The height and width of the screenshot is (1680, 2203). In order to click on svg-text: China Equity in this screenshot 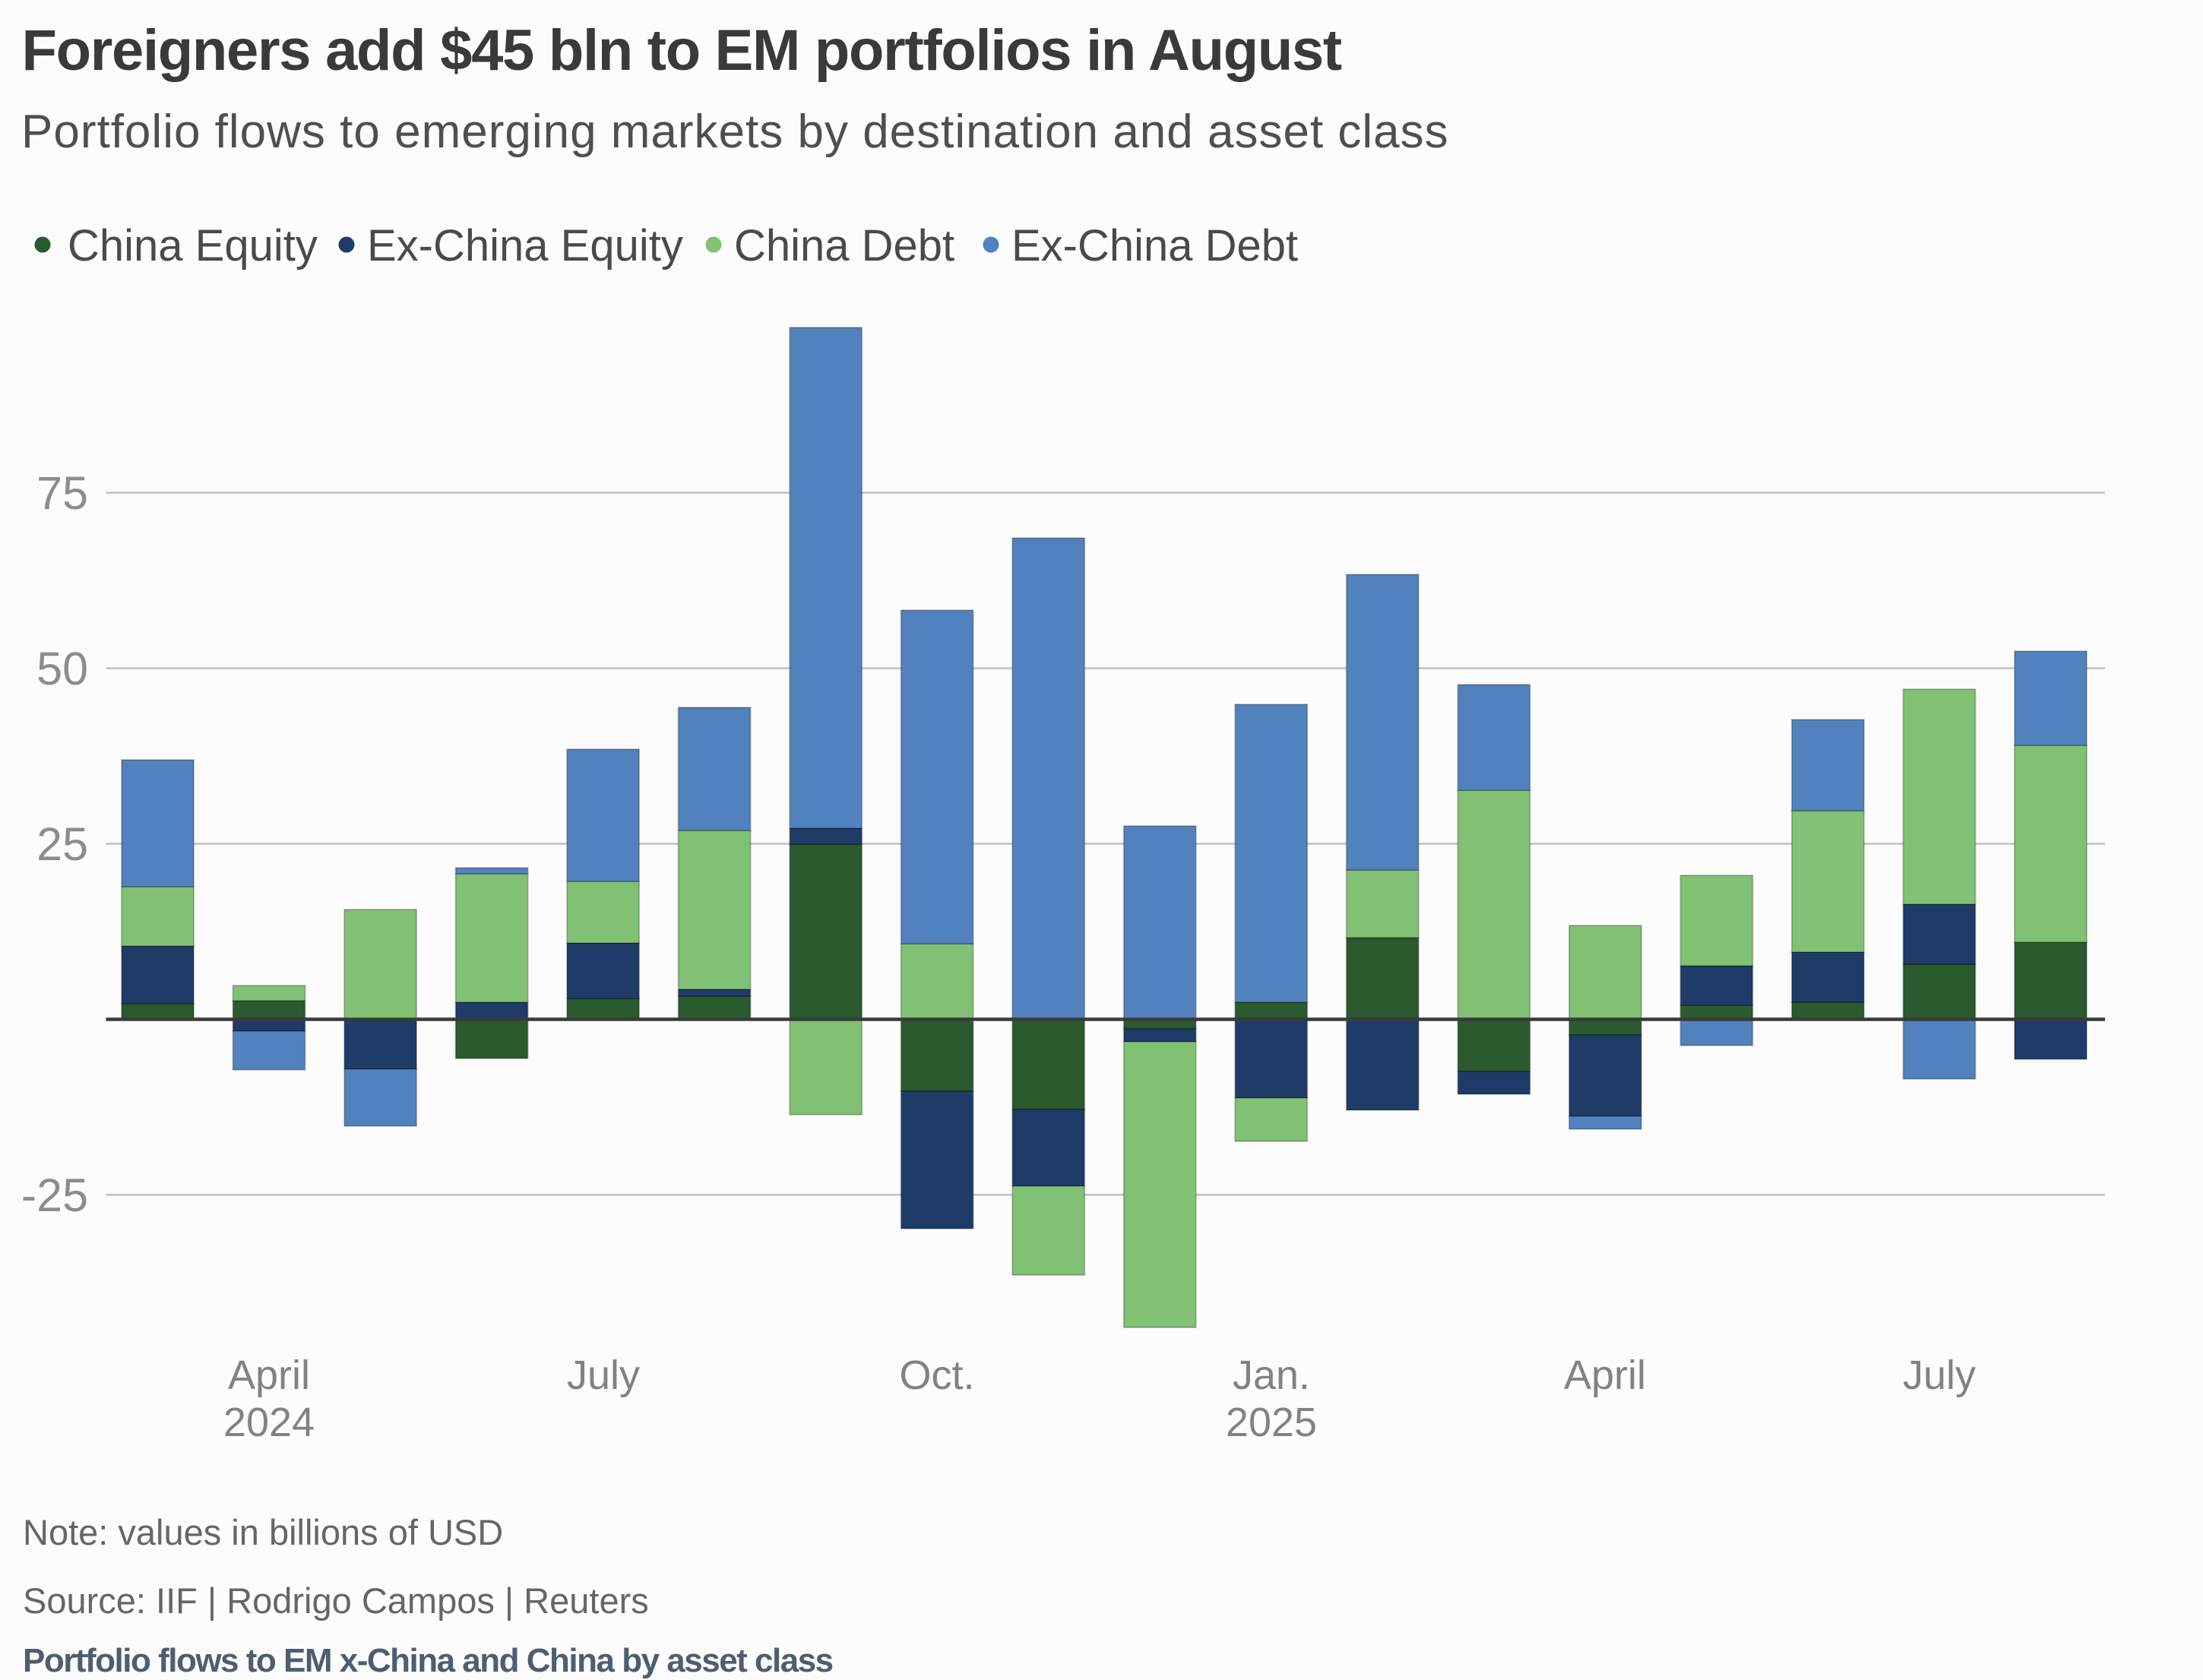, I will do `click(193, 246)`.